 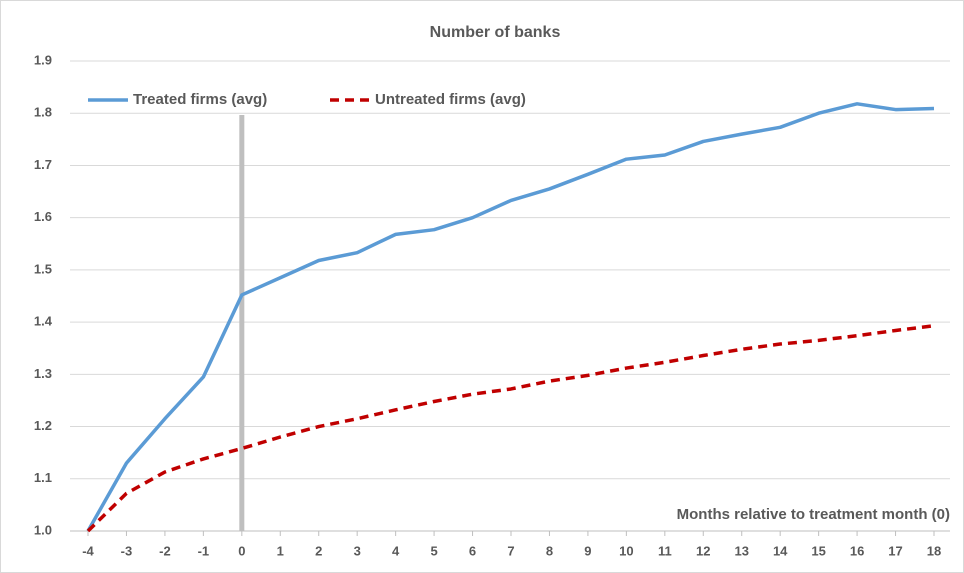 I want to click on x-tick-label: 0, so click(x=241, y=550).